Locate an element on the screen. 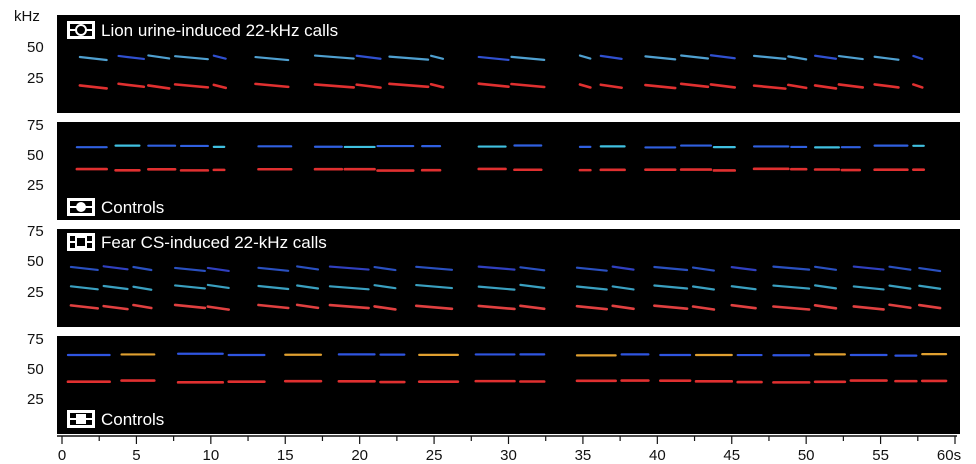  time-axis: 0 5 10 15 20 25 30 35 40 45 50 55 60s is located at coordinates (509, 449).